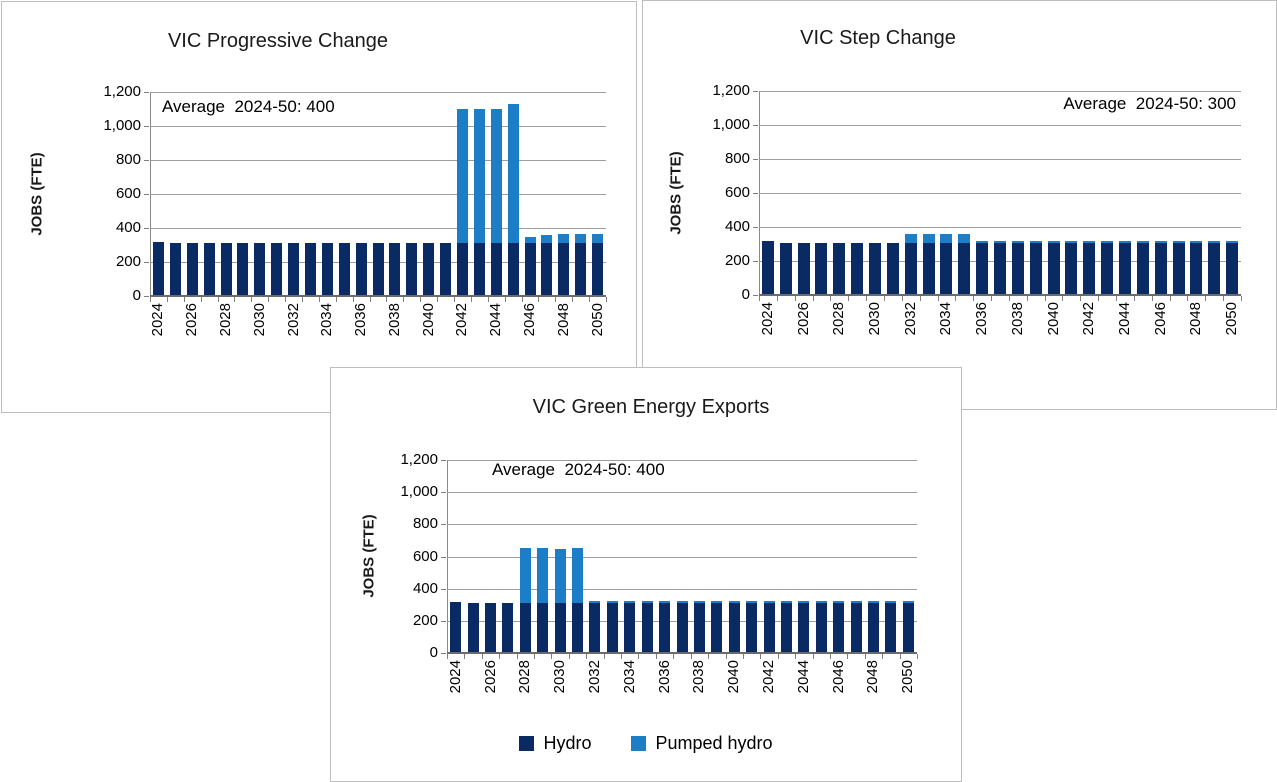 This screenshot has width=1277, height=782. What do you see at coordinates (803, 319) in the screenshot?
I see `x-tick-label: 2026` at bounding box center [803, 319].